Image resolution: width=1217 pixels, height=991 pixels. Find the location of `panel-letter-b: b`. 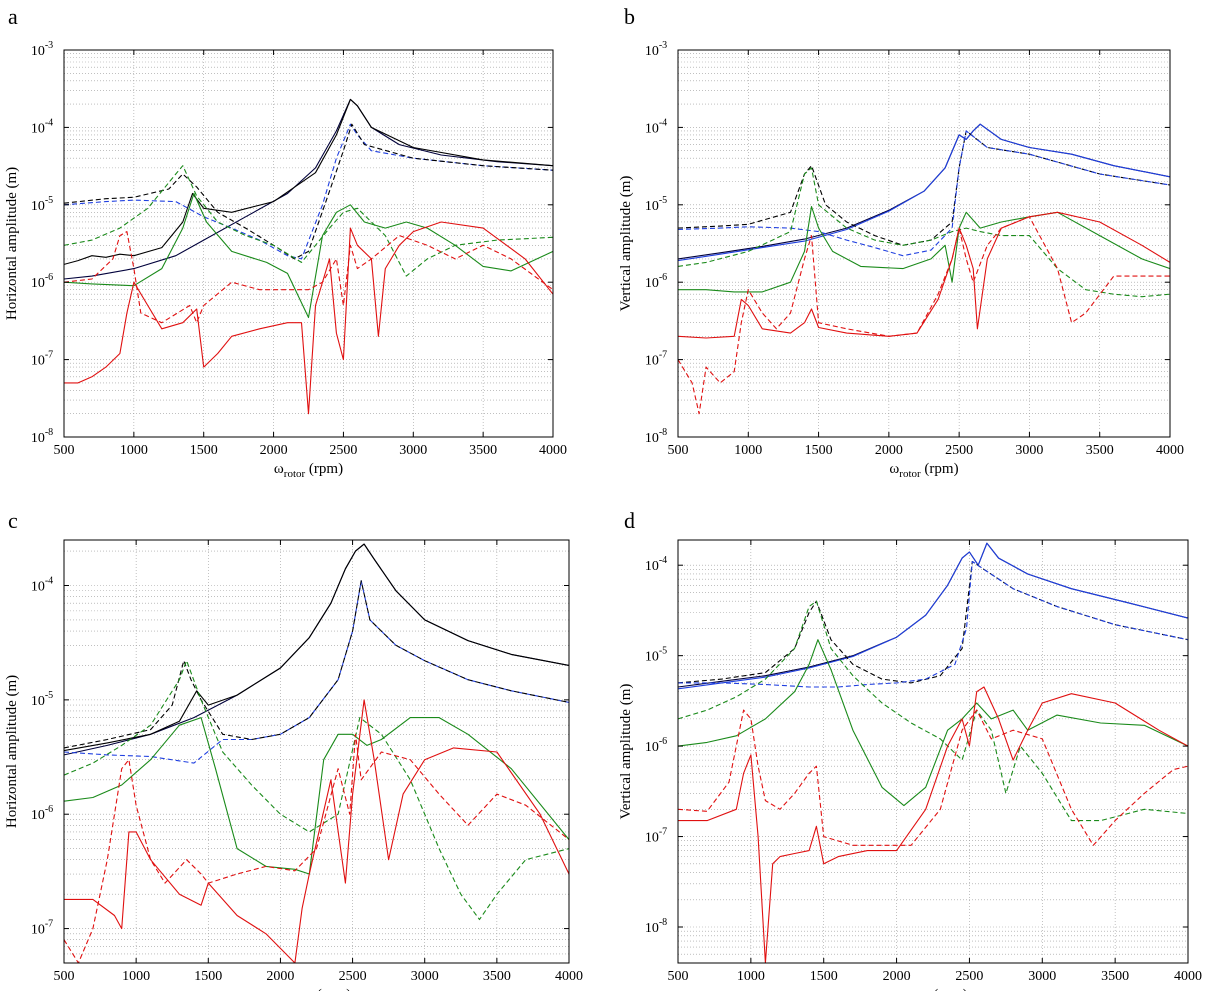

panel-letter-b: b is located at coordinates (629, 16).